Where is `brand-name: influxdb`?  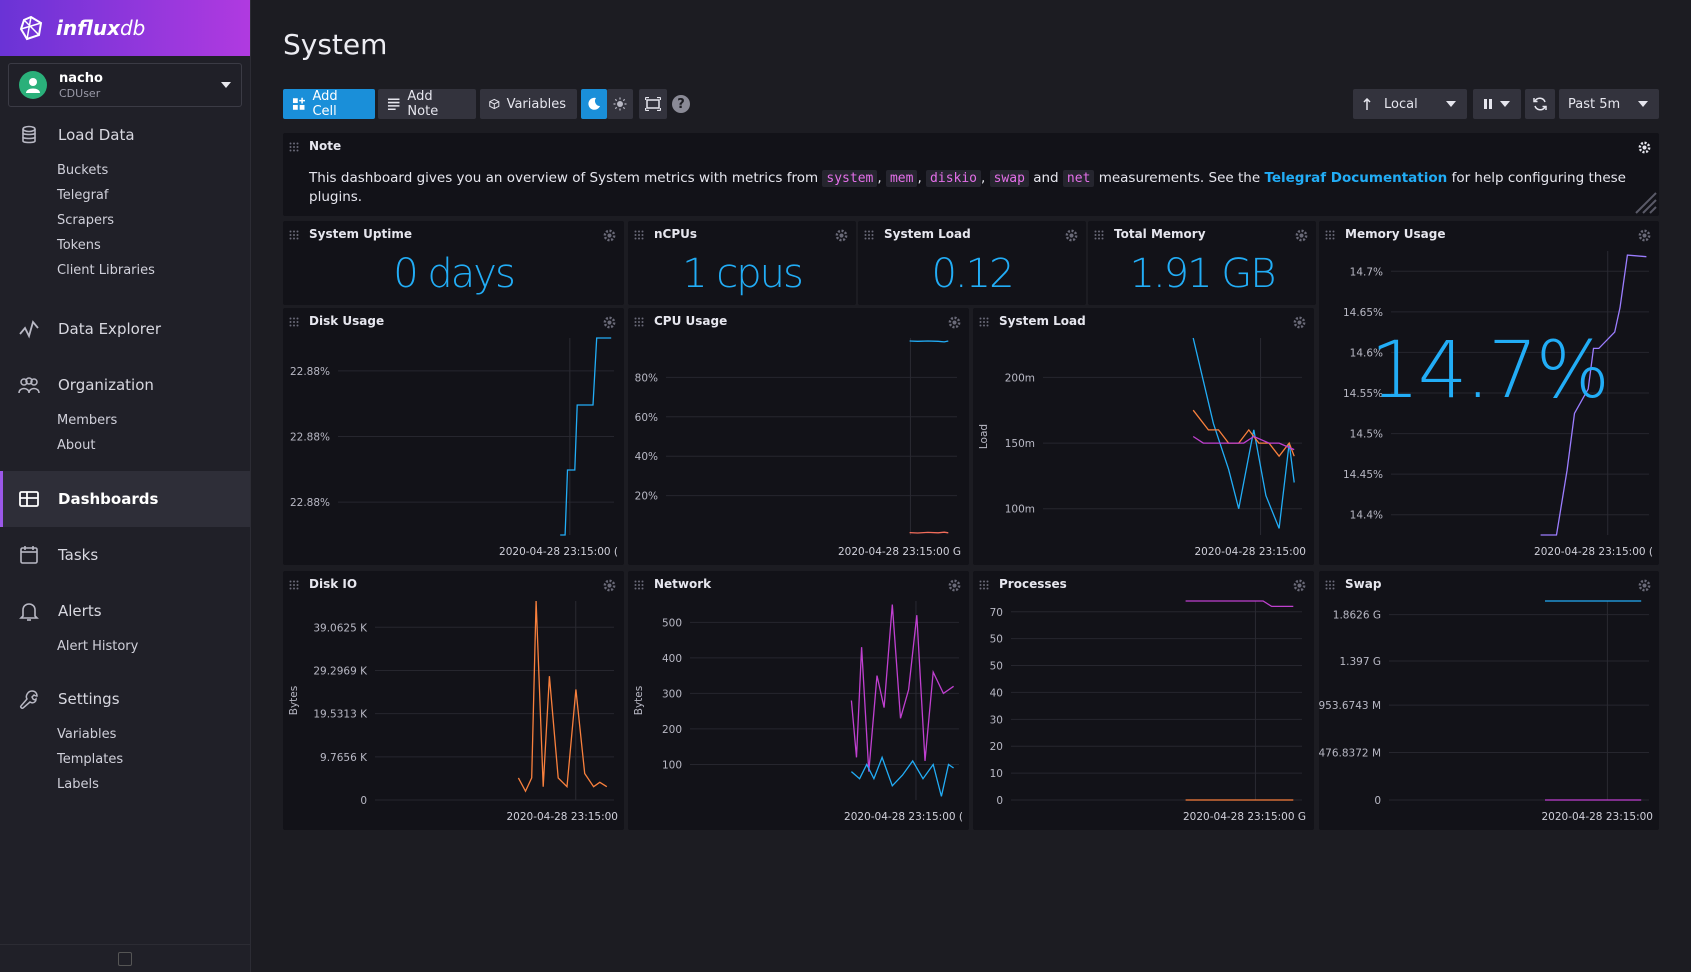
brand-name: influxdb is located at coordinates (101, 28).